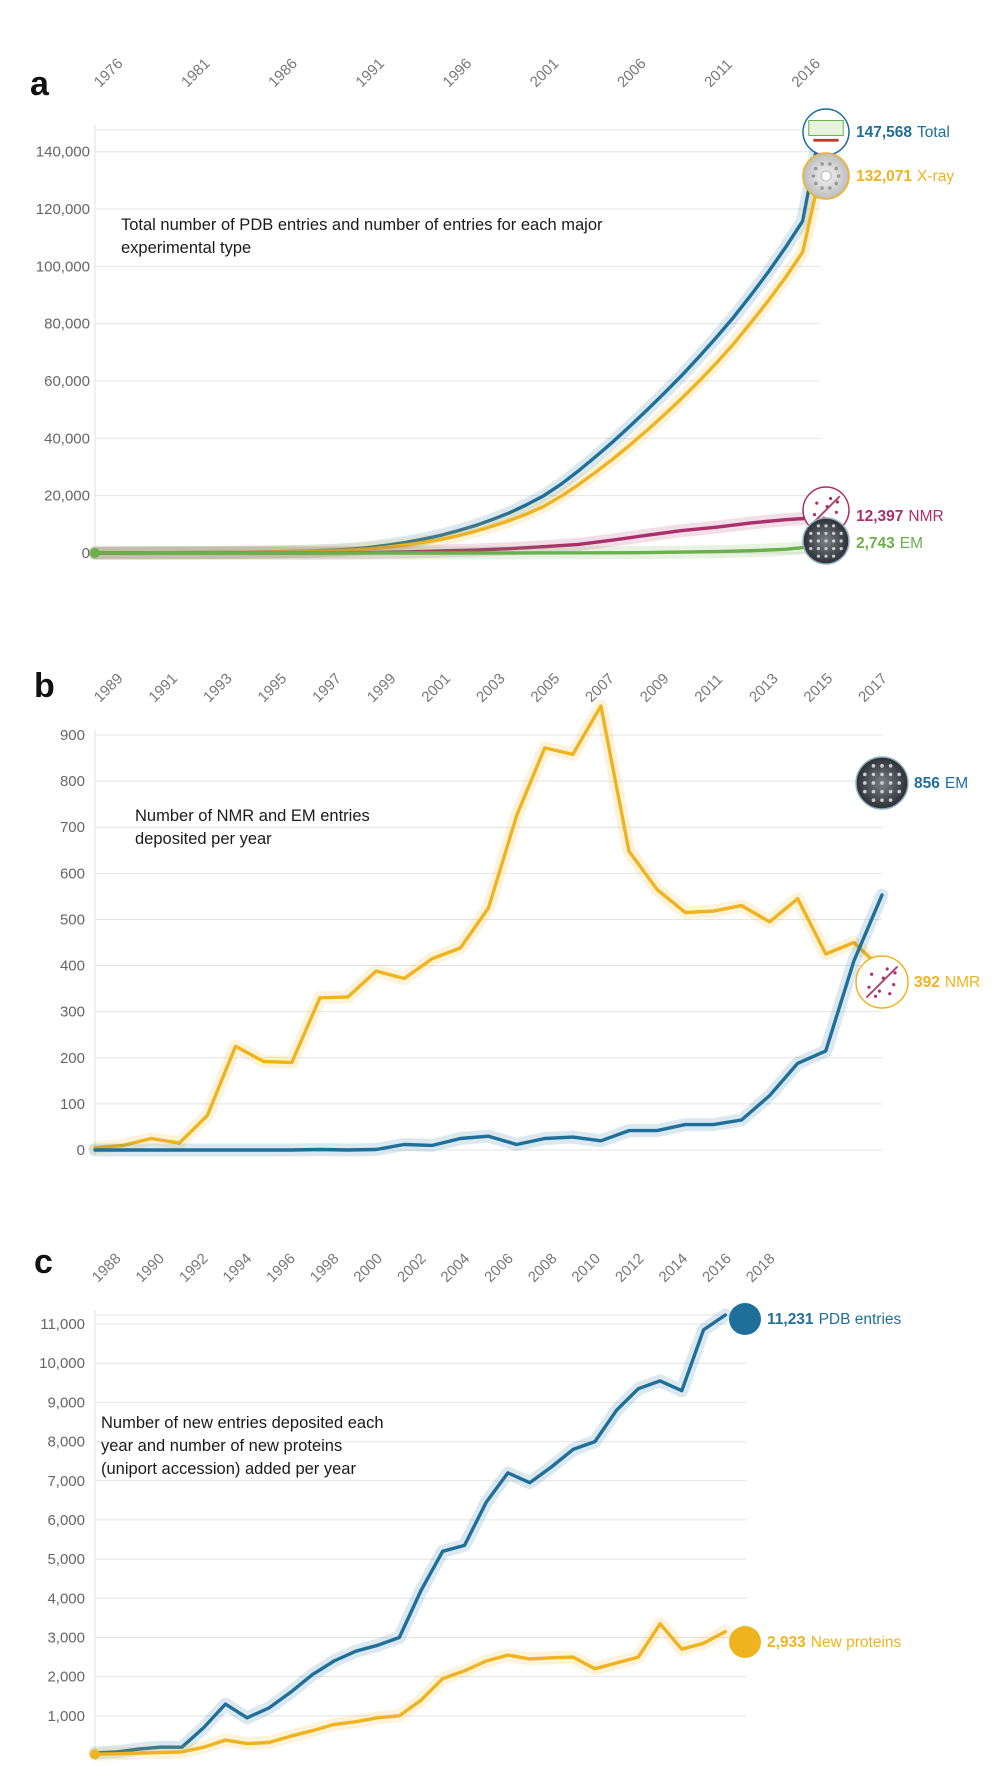  Describe the element at coordinates (927, 783) in the screenshot. I see `end-label-value: 856` at that location.